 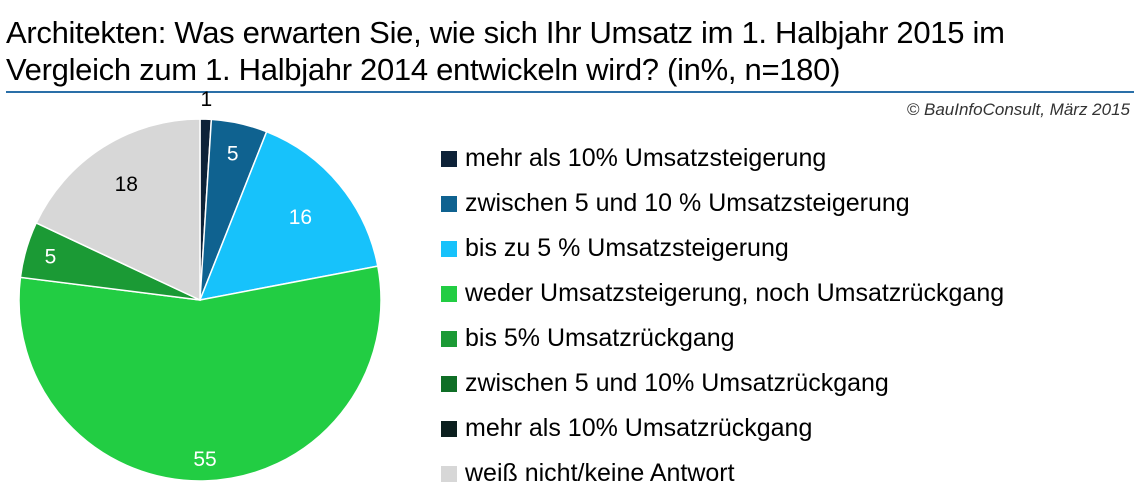 I want to click on legend-item: bis zu 5 % Umsatzsteigerung, so click(x=722, y=248).